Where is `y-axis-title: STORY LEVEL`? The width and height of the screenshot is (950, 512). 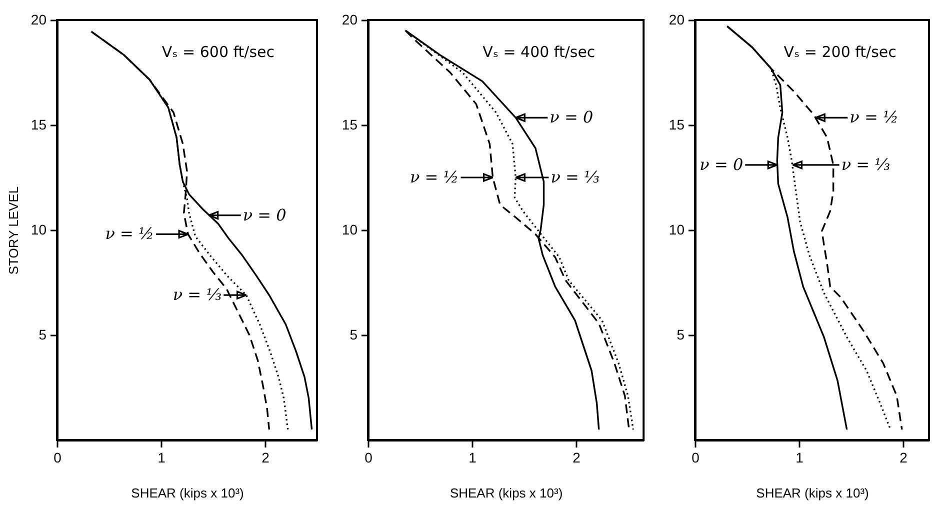
y-axis-title: STORY LEVEL is located at coordinates (13, 230).